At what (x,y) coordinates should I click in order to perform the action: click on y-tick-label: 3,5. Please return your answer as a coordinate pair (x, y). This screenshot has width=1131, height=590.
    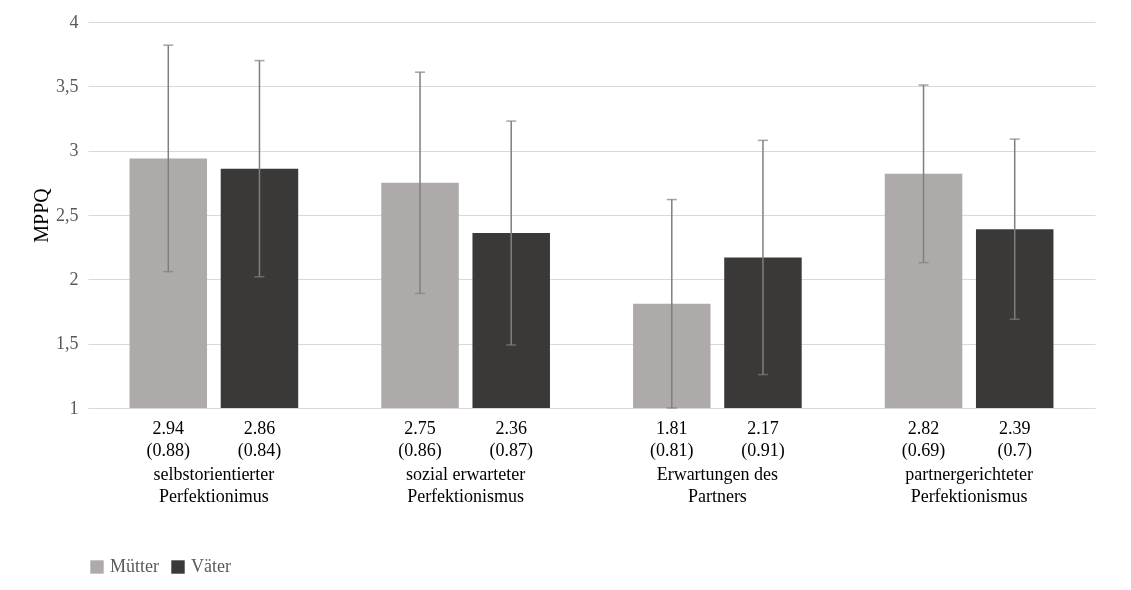
    Looking at the image, I should click on (67, 85).